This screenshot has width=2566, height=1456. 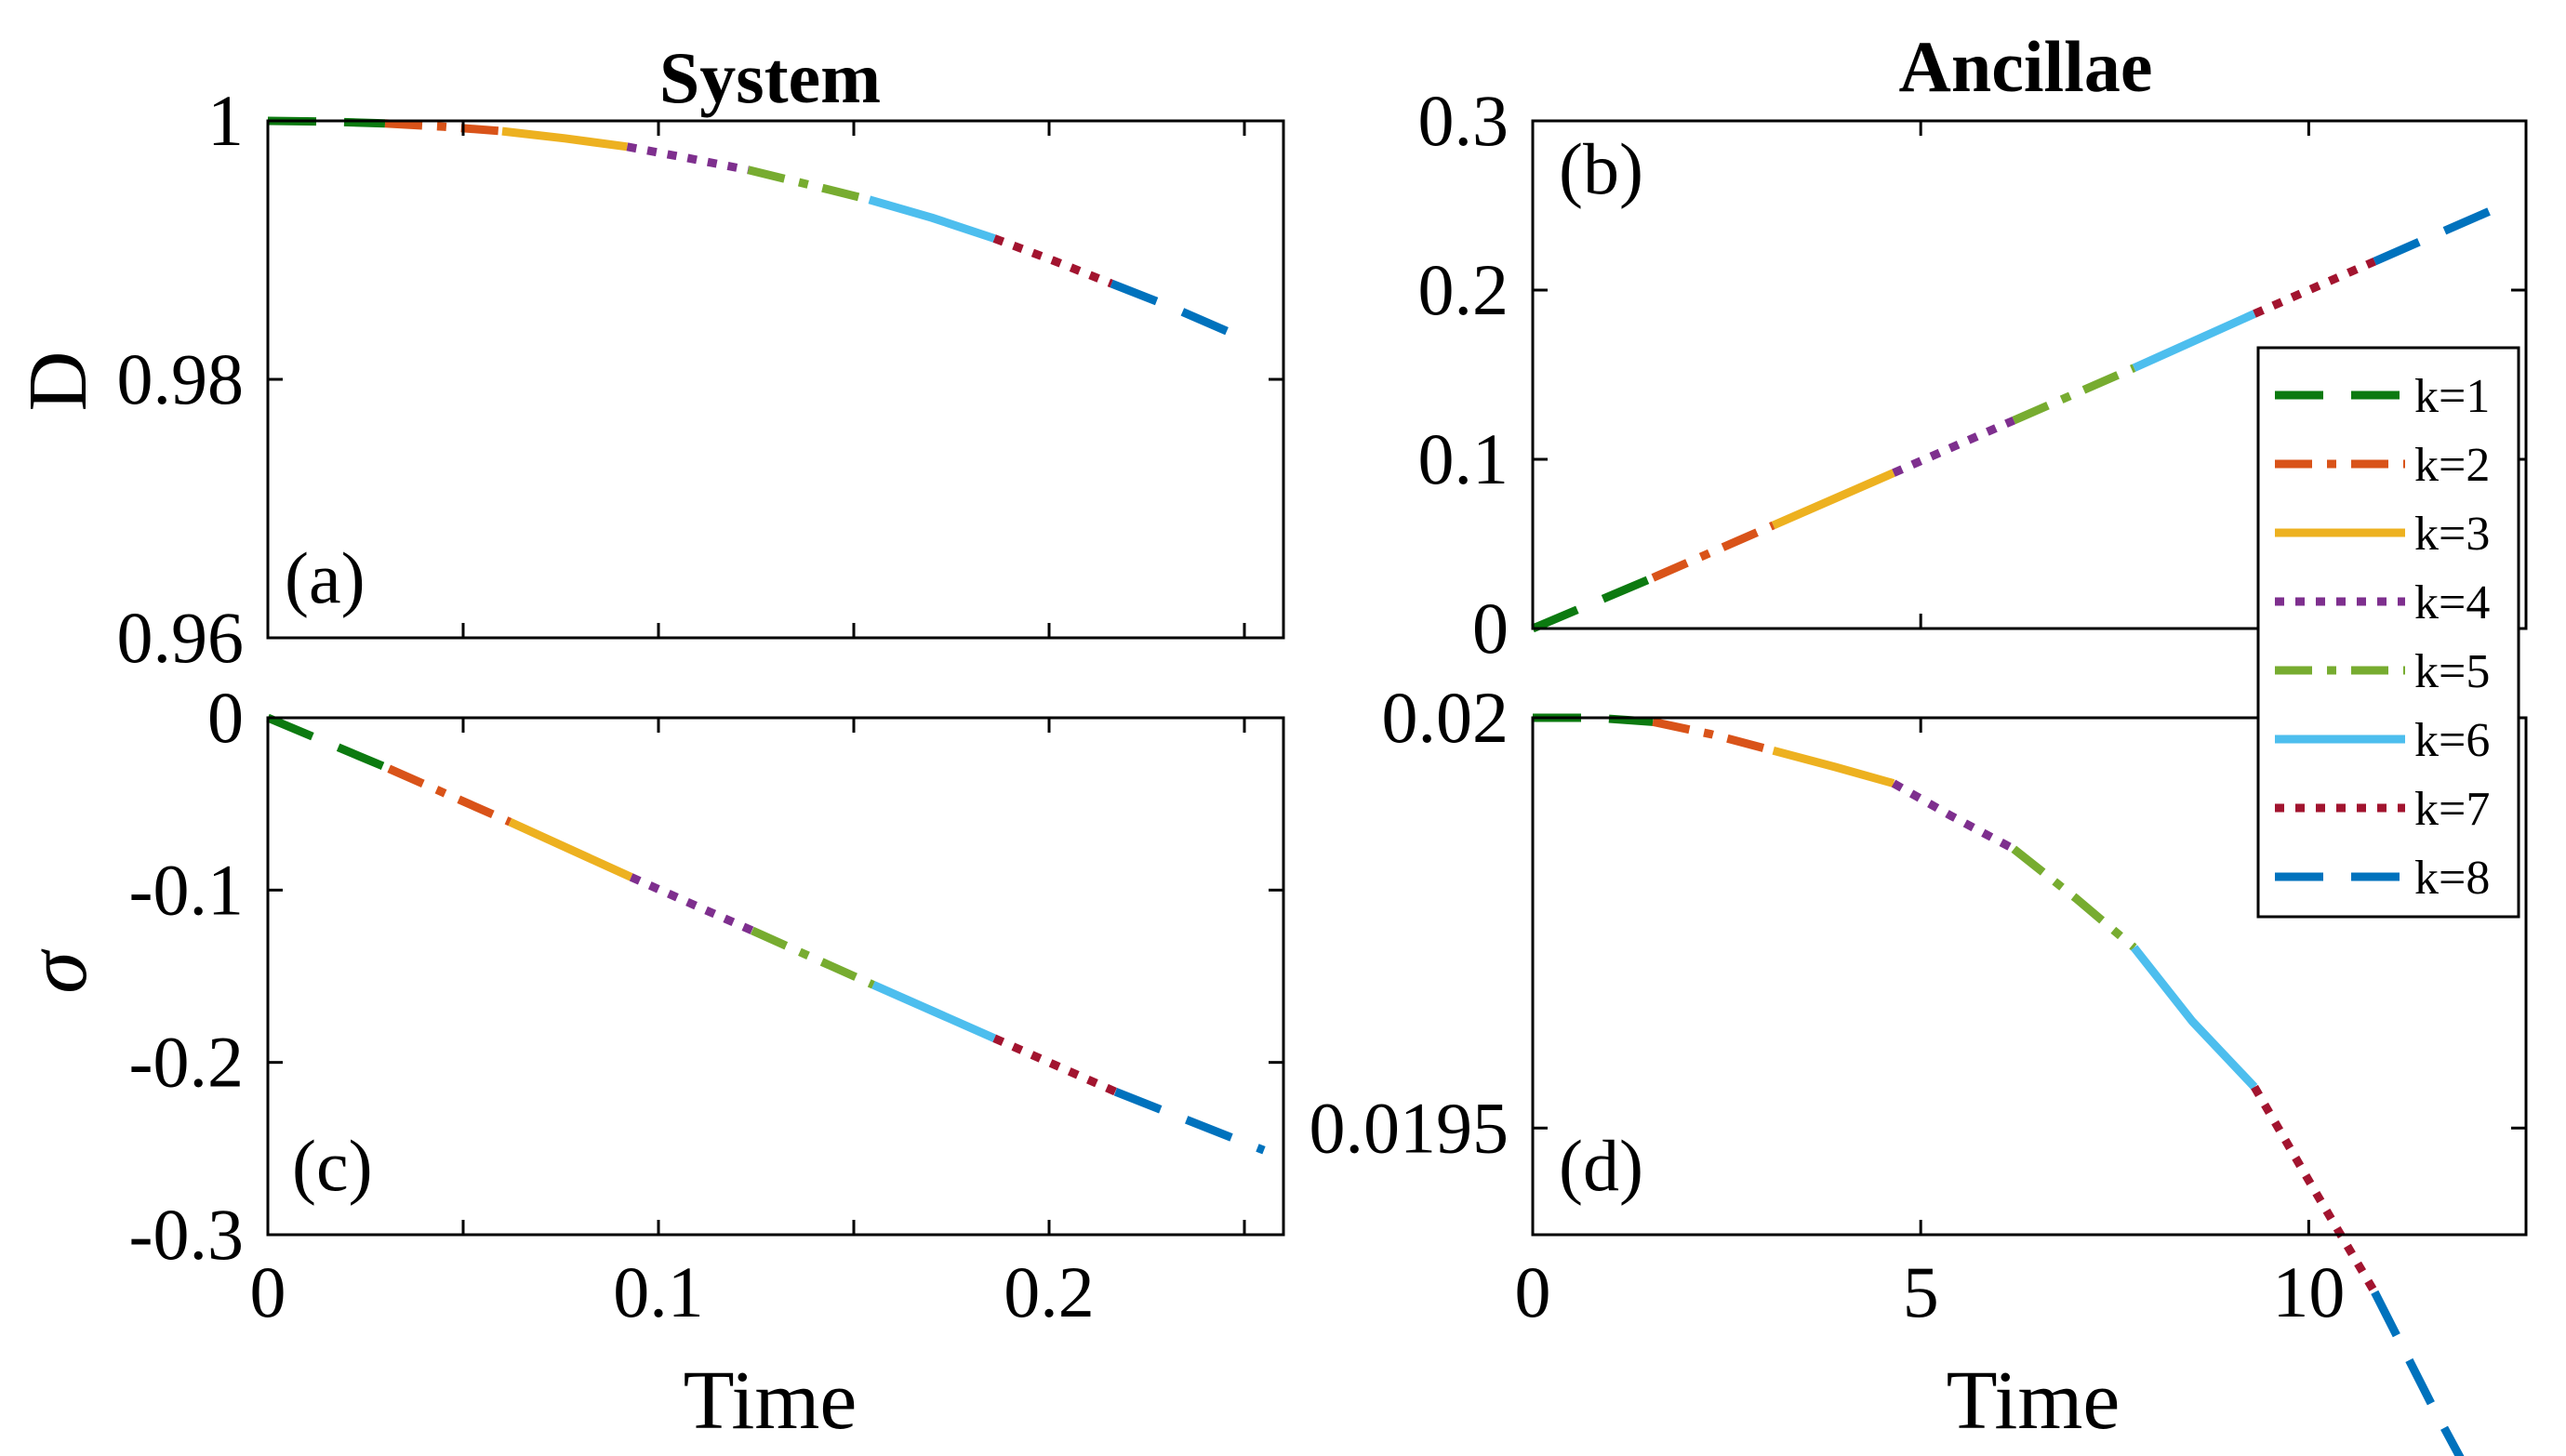 What do you see at coordinates (1713, 551) in the screenshot?
I see `series-line-k=2-panel-b` at bounding box center [1713, 551].